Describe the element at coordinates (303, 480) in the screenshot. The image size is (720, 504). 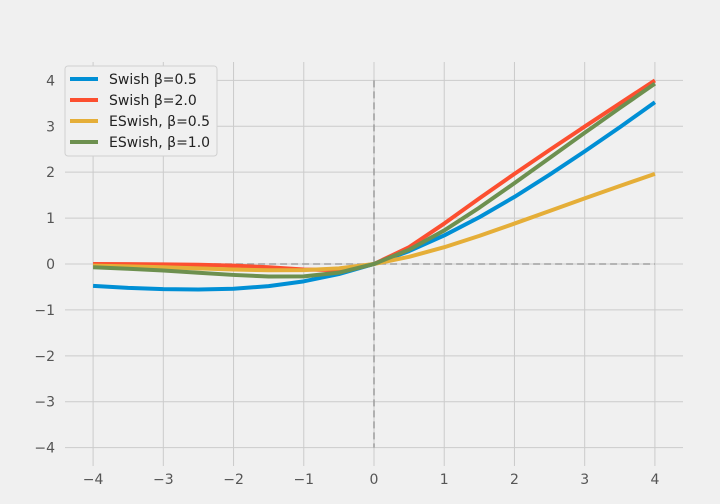
I see `x-tick-label: −1` at that location.